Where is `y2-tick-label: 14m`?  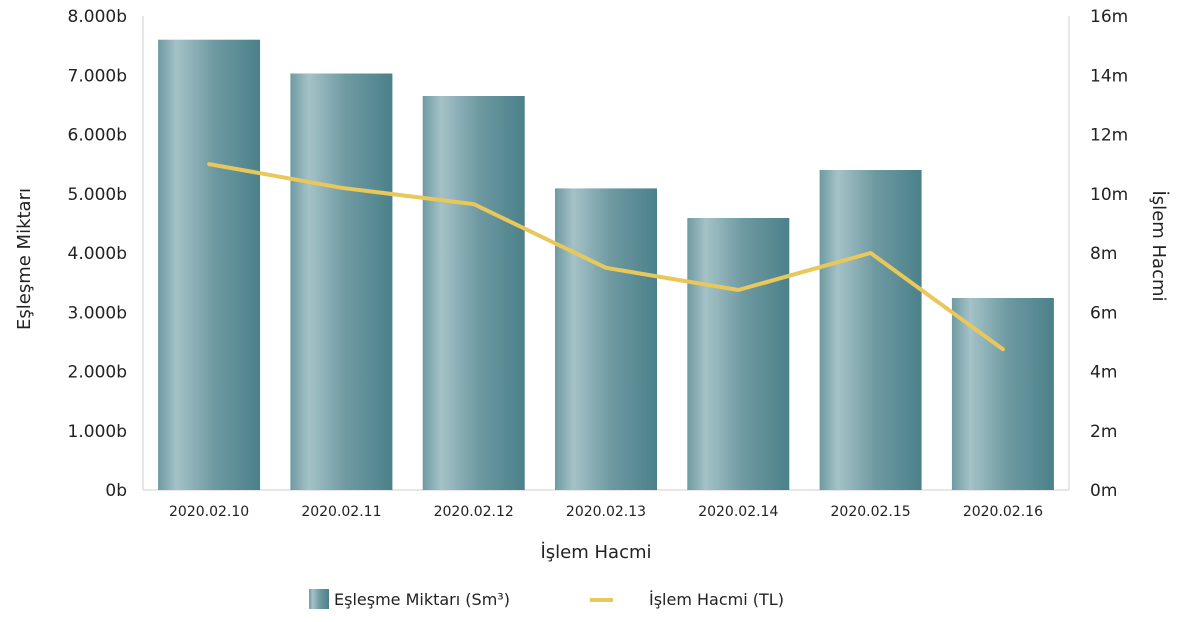
y2-tick-label: 14m is located at coordinates (1109, 76).